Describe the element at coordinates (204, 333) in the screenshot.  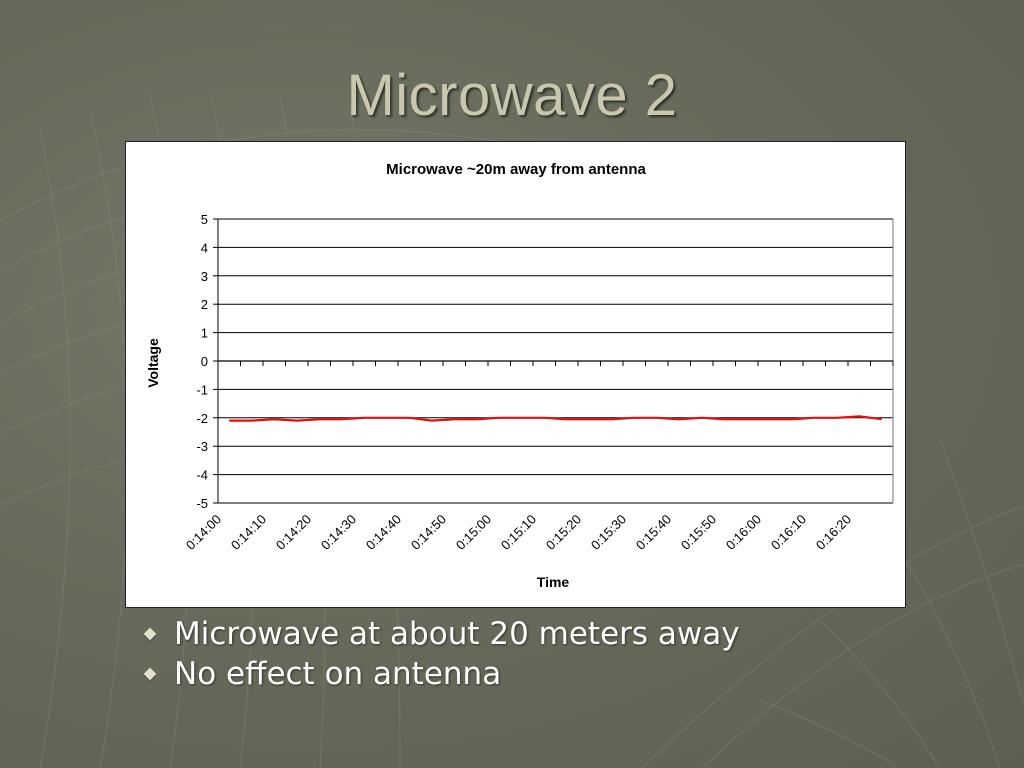
I see `y-tick-label: 1` at that location.